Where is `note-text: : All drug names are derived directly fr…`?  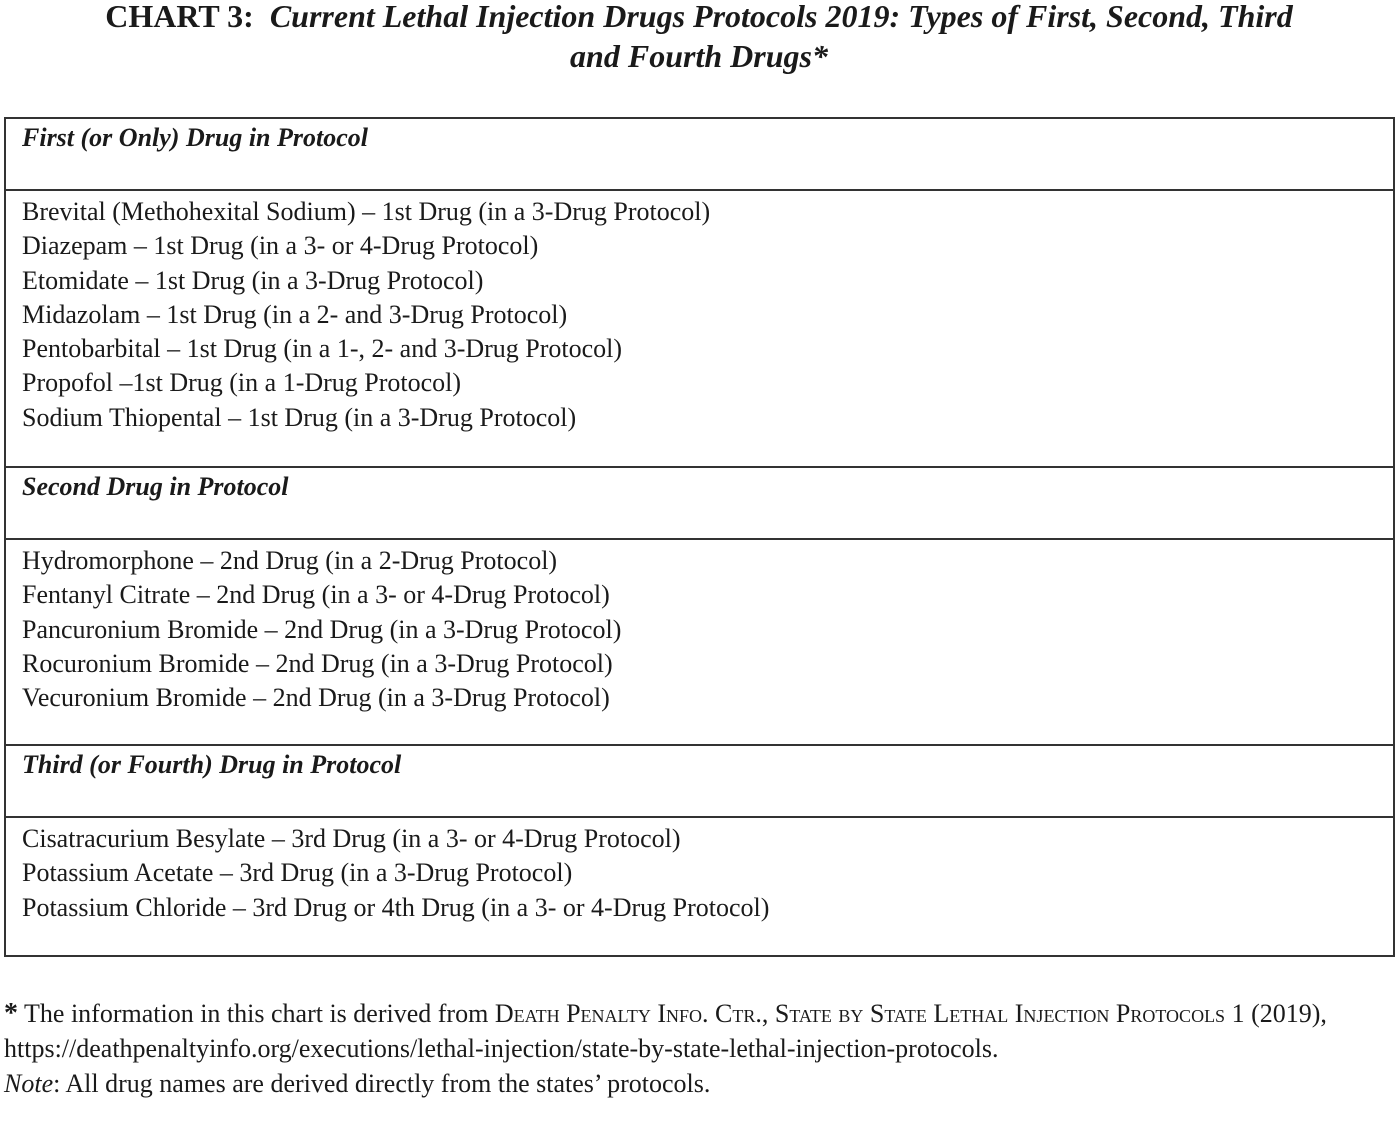 note-text: : All drug names are derived directly fr… is located at coordinates (382, 1083).